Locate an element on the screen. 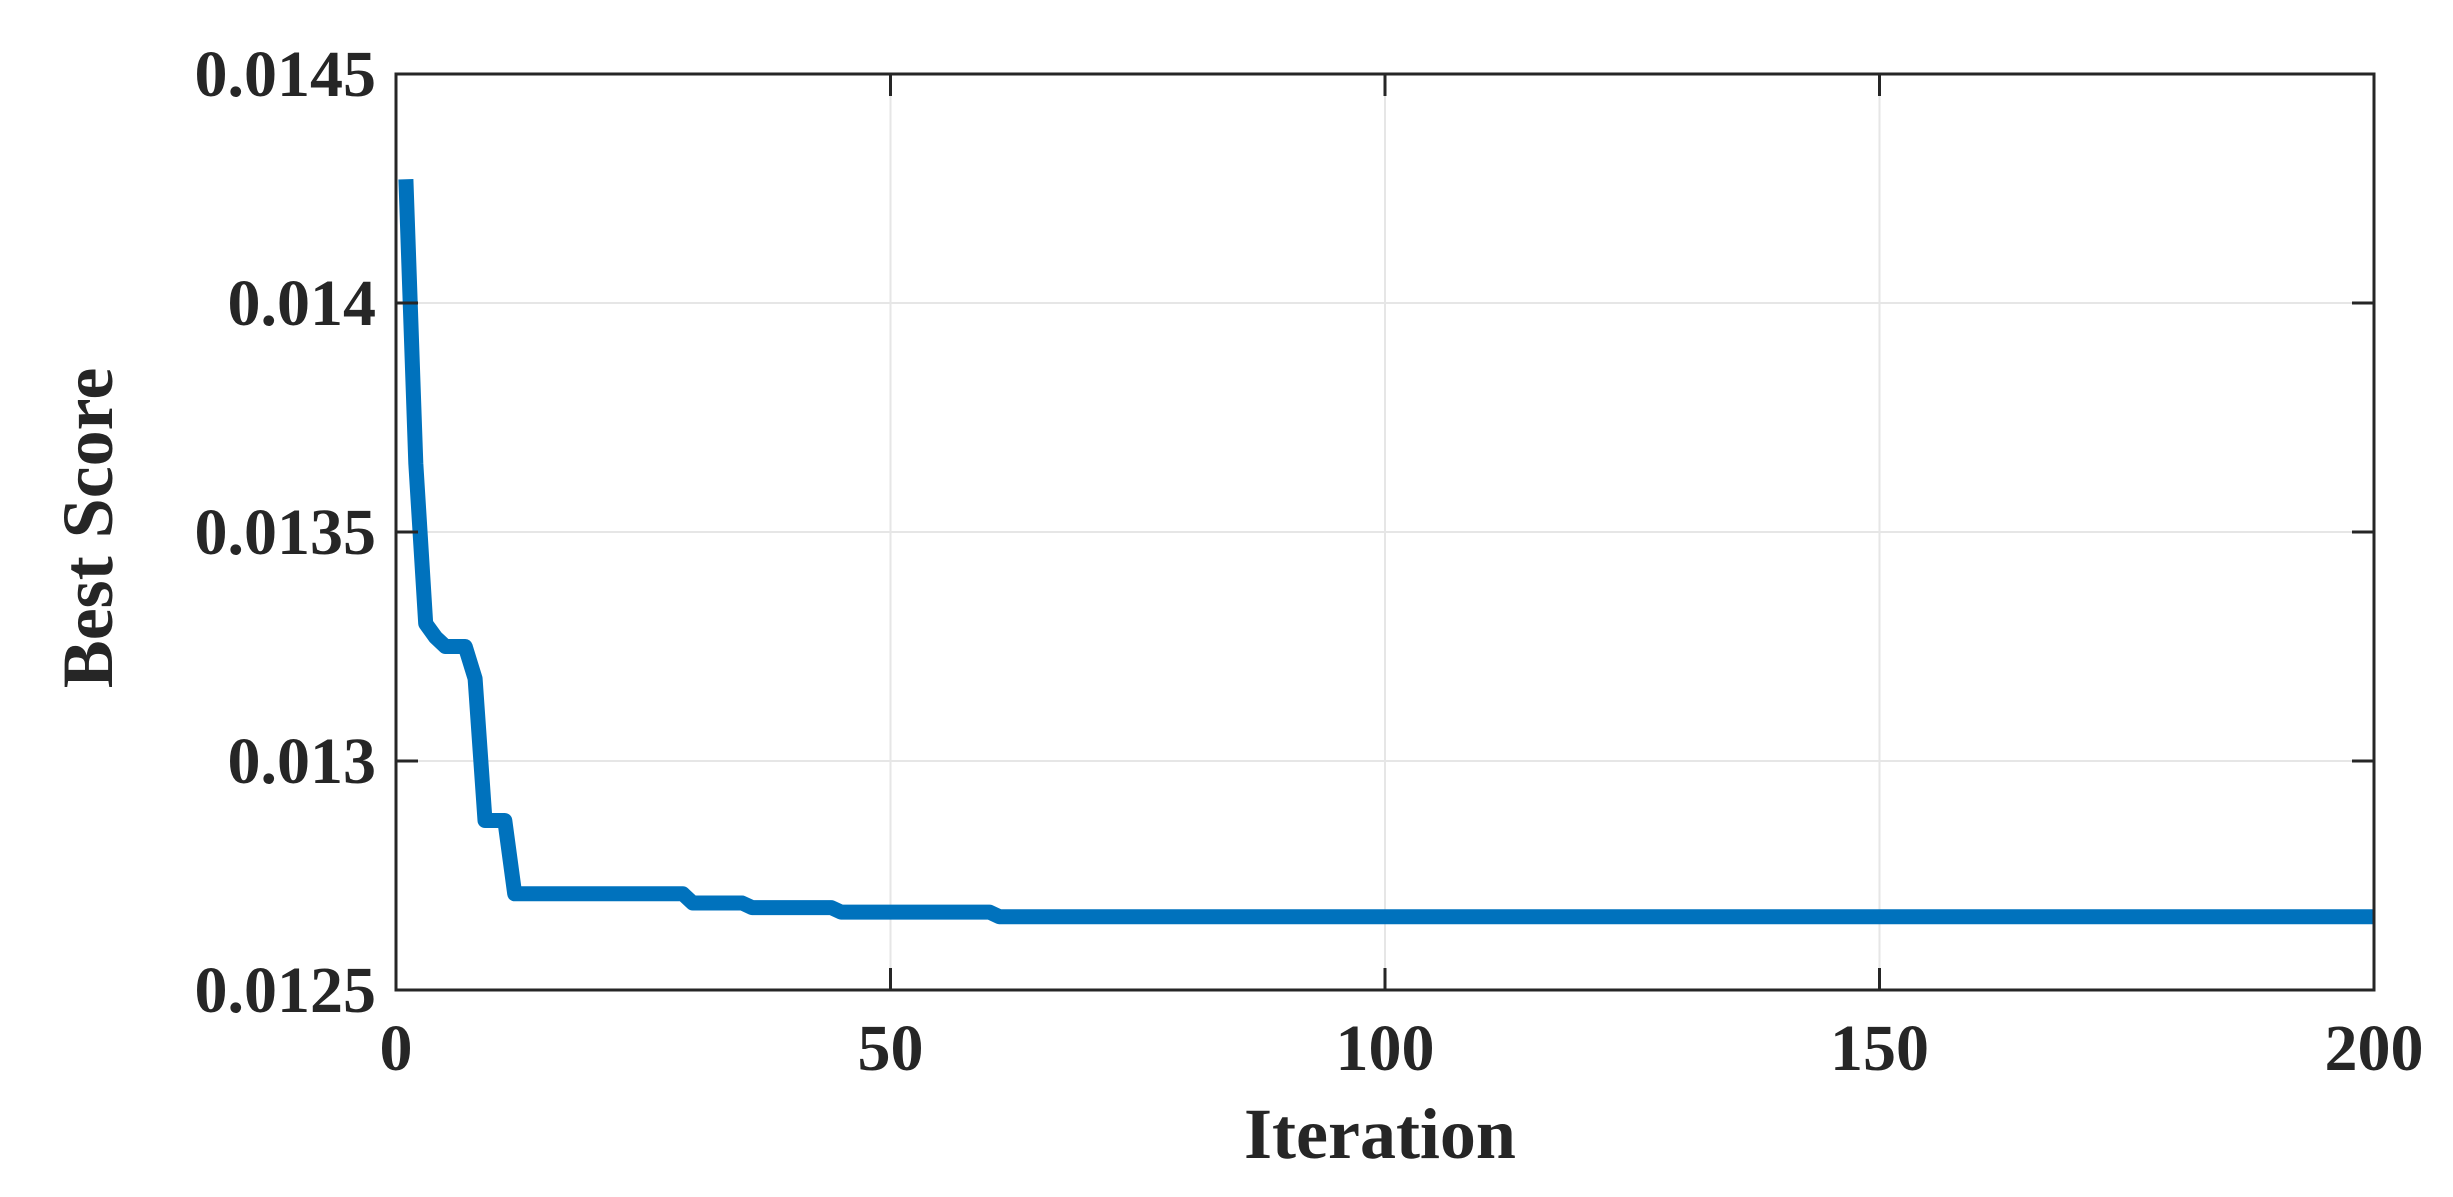  x-tick-label: 150 is located at coordinates (1879, 1048).